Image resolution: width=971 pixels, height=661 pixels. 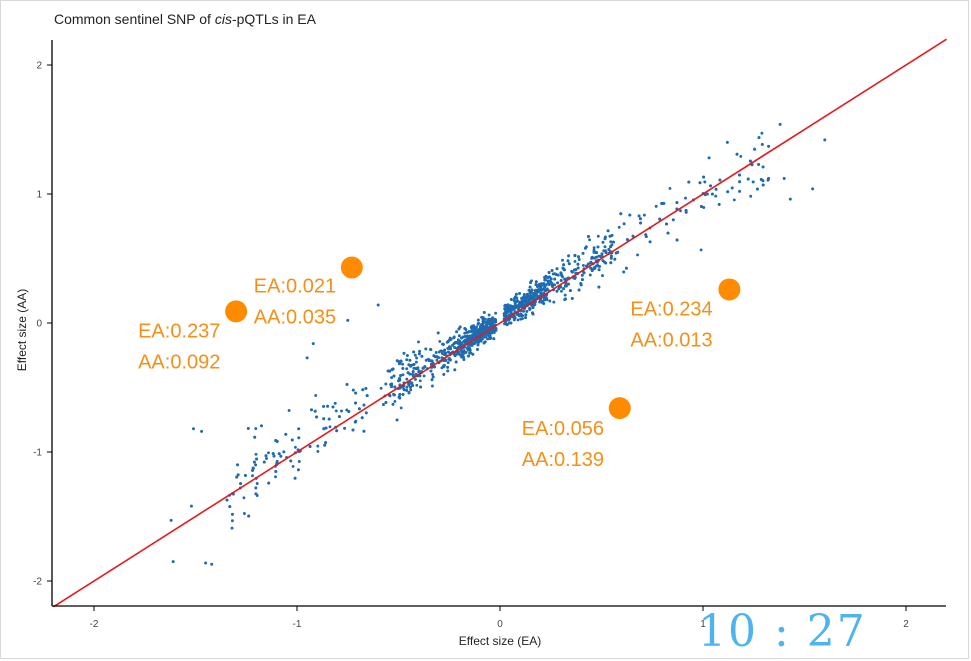 I want to click on highlight-label-aa: AA:0.035, so click(x=295, y=318).